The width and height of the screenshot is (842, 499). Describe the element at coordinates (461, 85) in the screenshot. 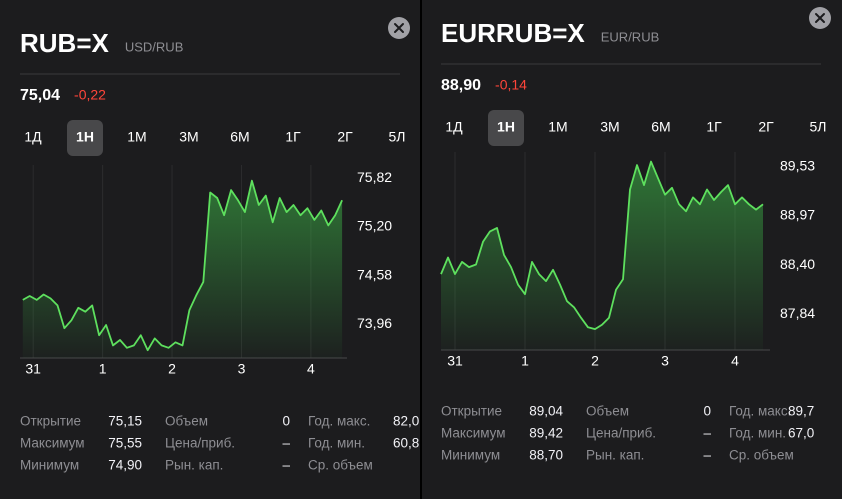

I see `price: 88,90` at that location.